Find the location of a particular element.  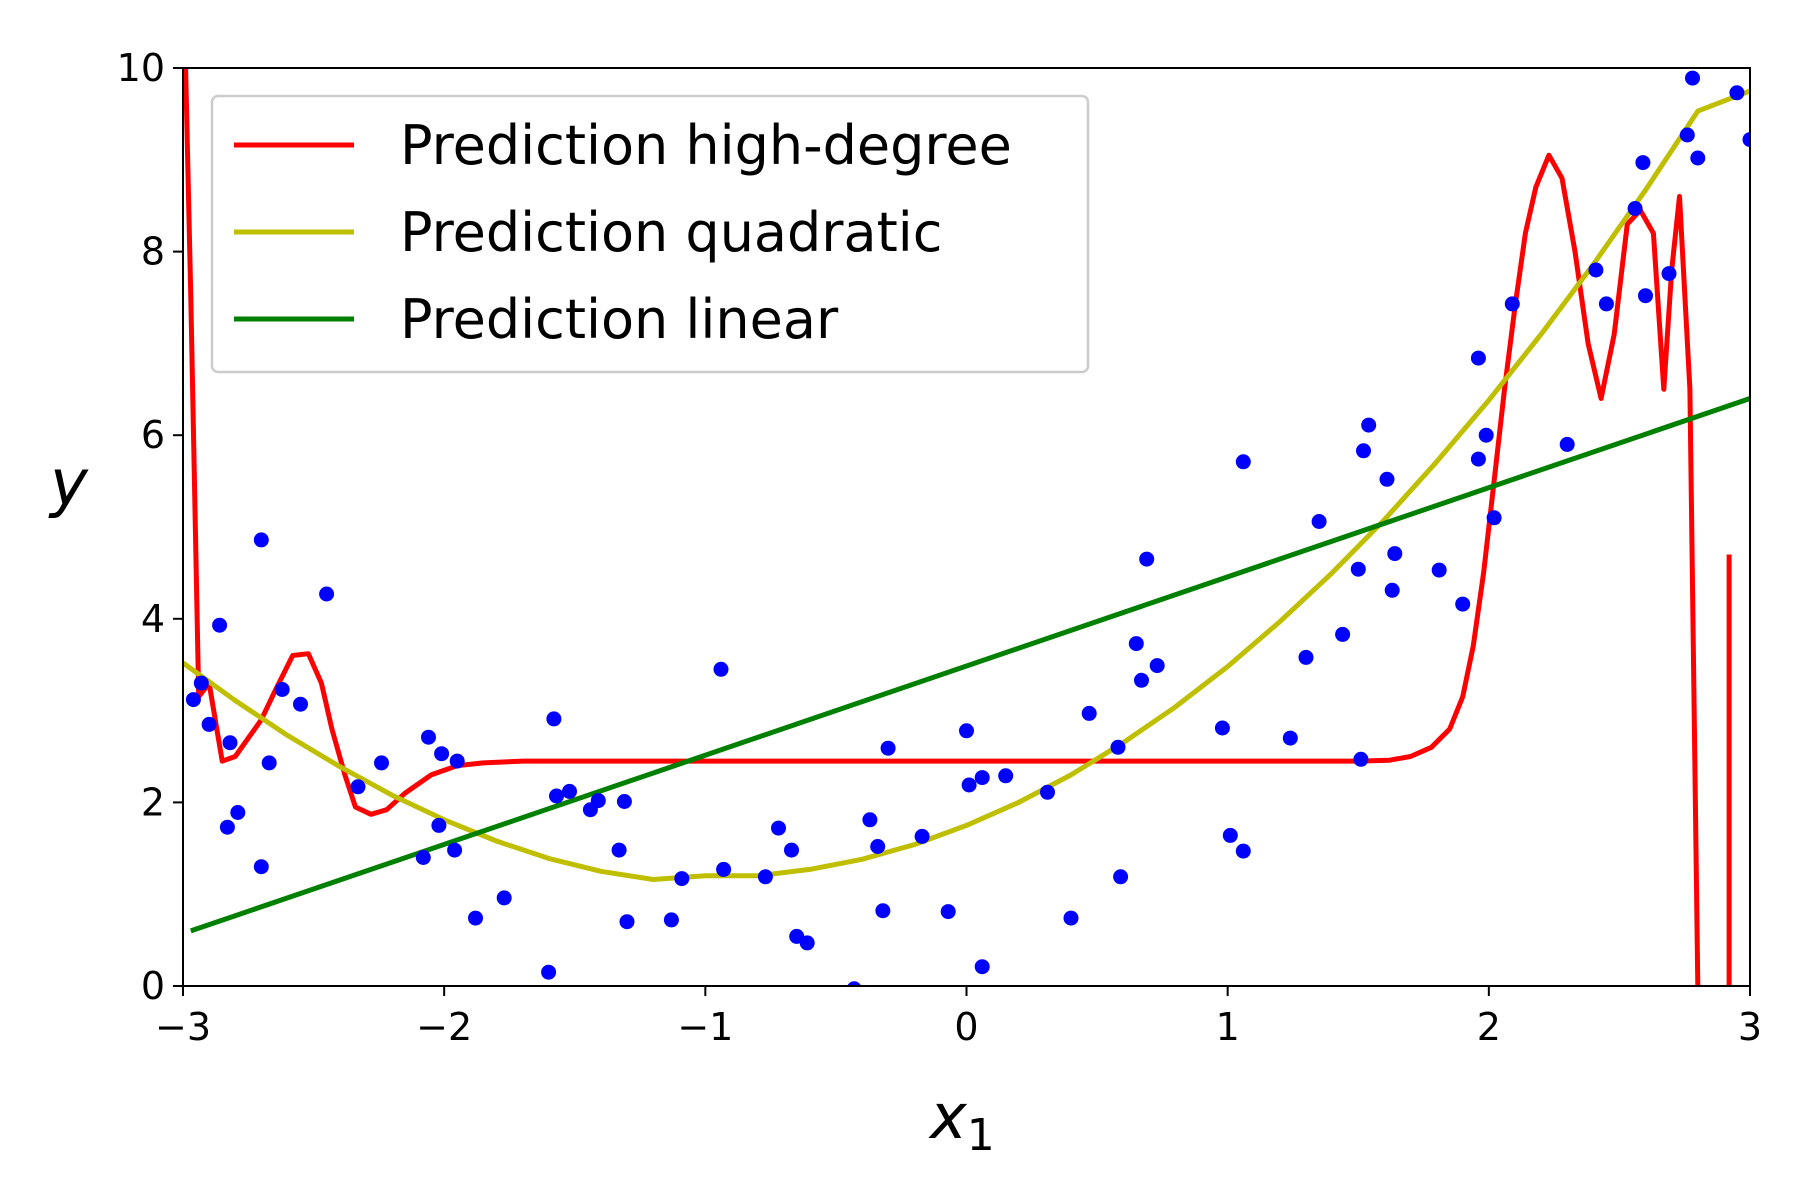

legend-box is located at coordinates (650, 234).